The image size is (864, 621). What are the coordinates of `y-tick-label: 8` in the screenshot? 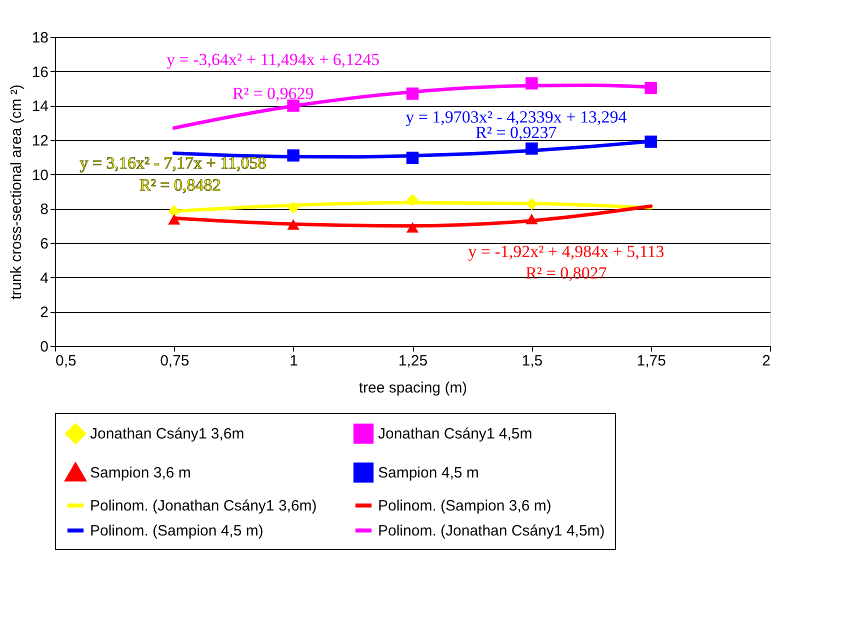 It's located at (44, 209).